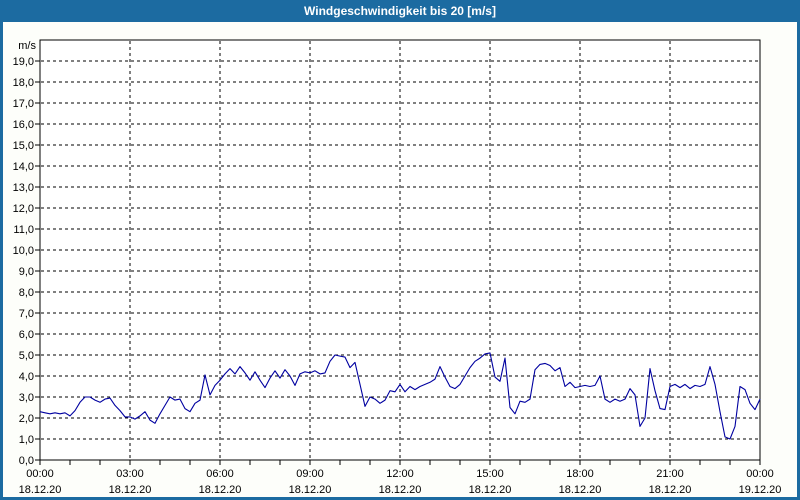 The height and width of the screenshot is (500, 800). Describe the element at coordinates (26, 398) in the screenshot. I see `y-axis-tick-label: 3,0` at that location.